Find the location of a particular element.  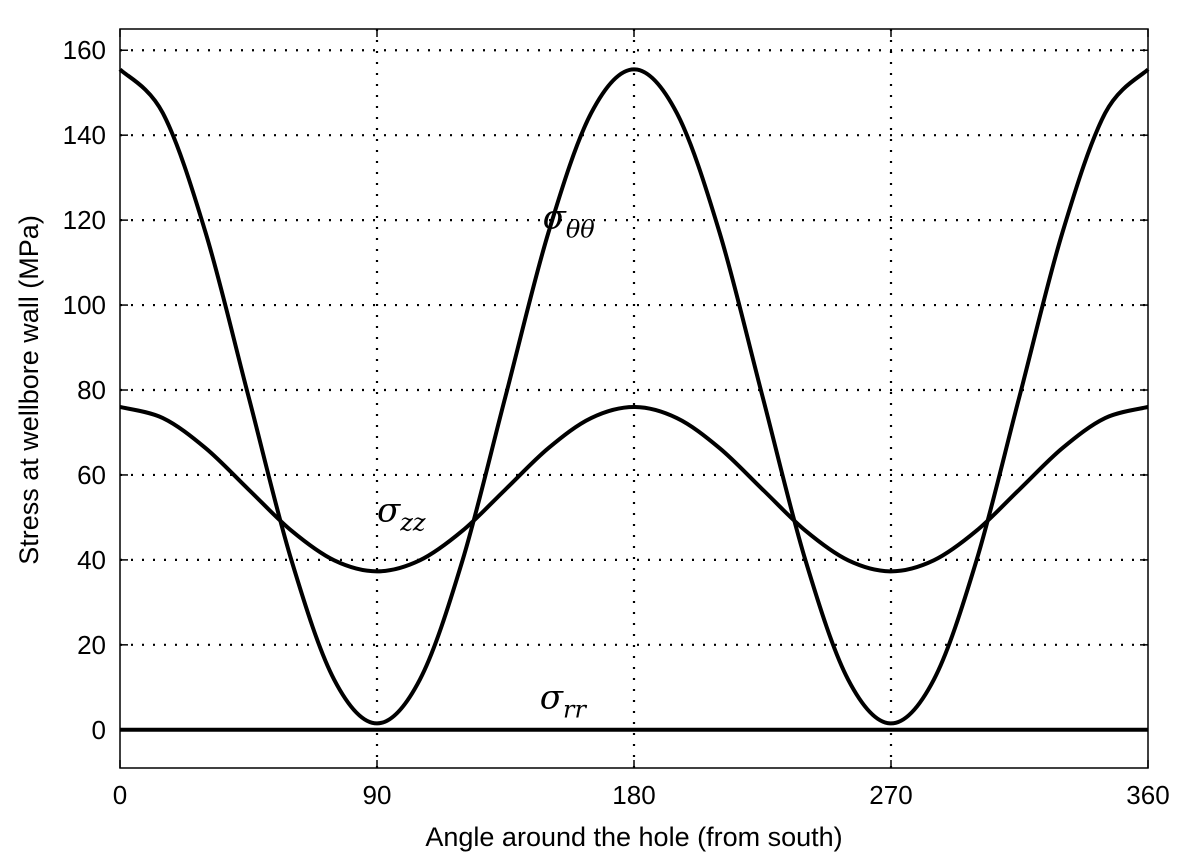

y-tick-label: 160 is located at coordinates (84, 50).